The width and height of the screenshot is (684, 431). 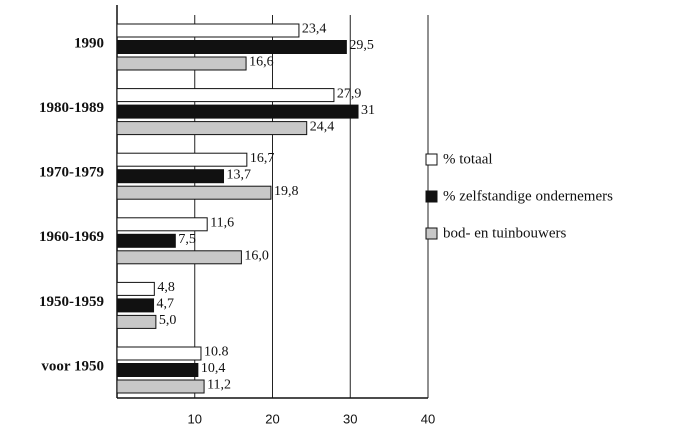 I want to click on category-label: 1980-1989, so click(x=71, y=108).